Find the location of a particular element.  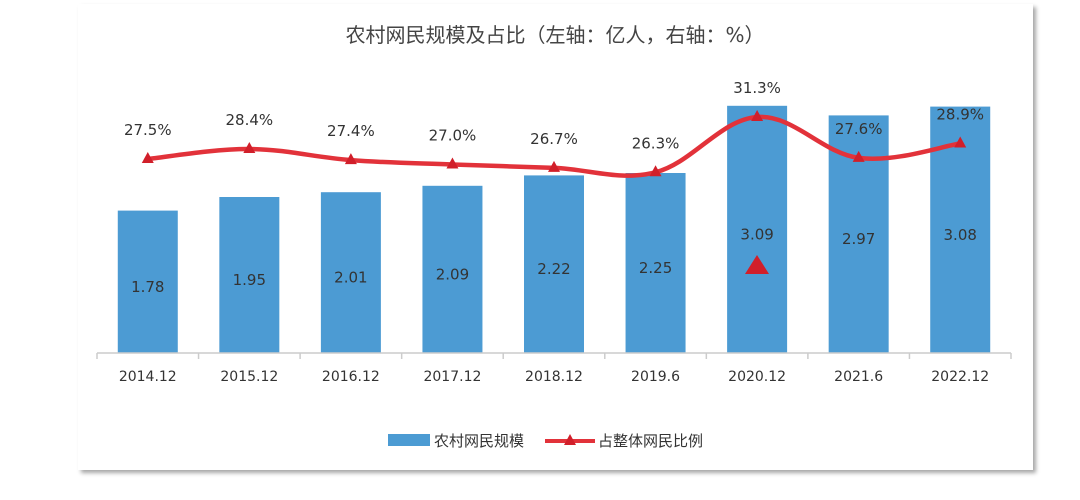

legend-triangle-icon is located at coordinates (570, 439).